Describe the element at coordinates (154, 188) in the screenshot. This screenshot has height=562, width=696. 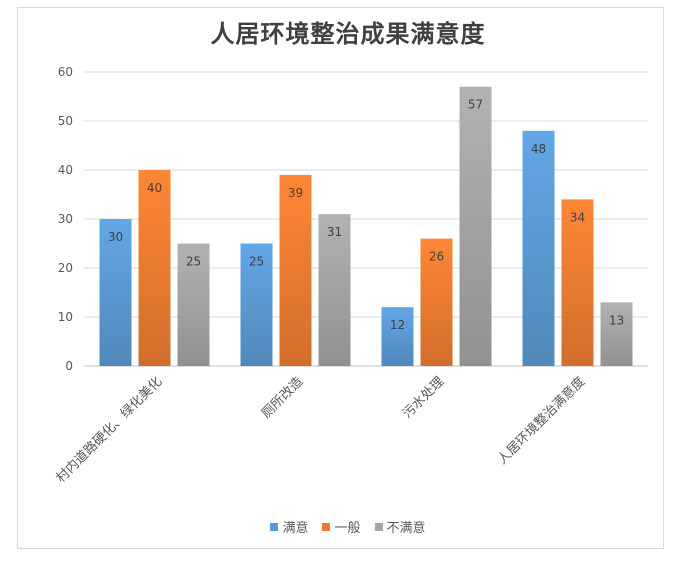
I see `data-label: 40` at that location.